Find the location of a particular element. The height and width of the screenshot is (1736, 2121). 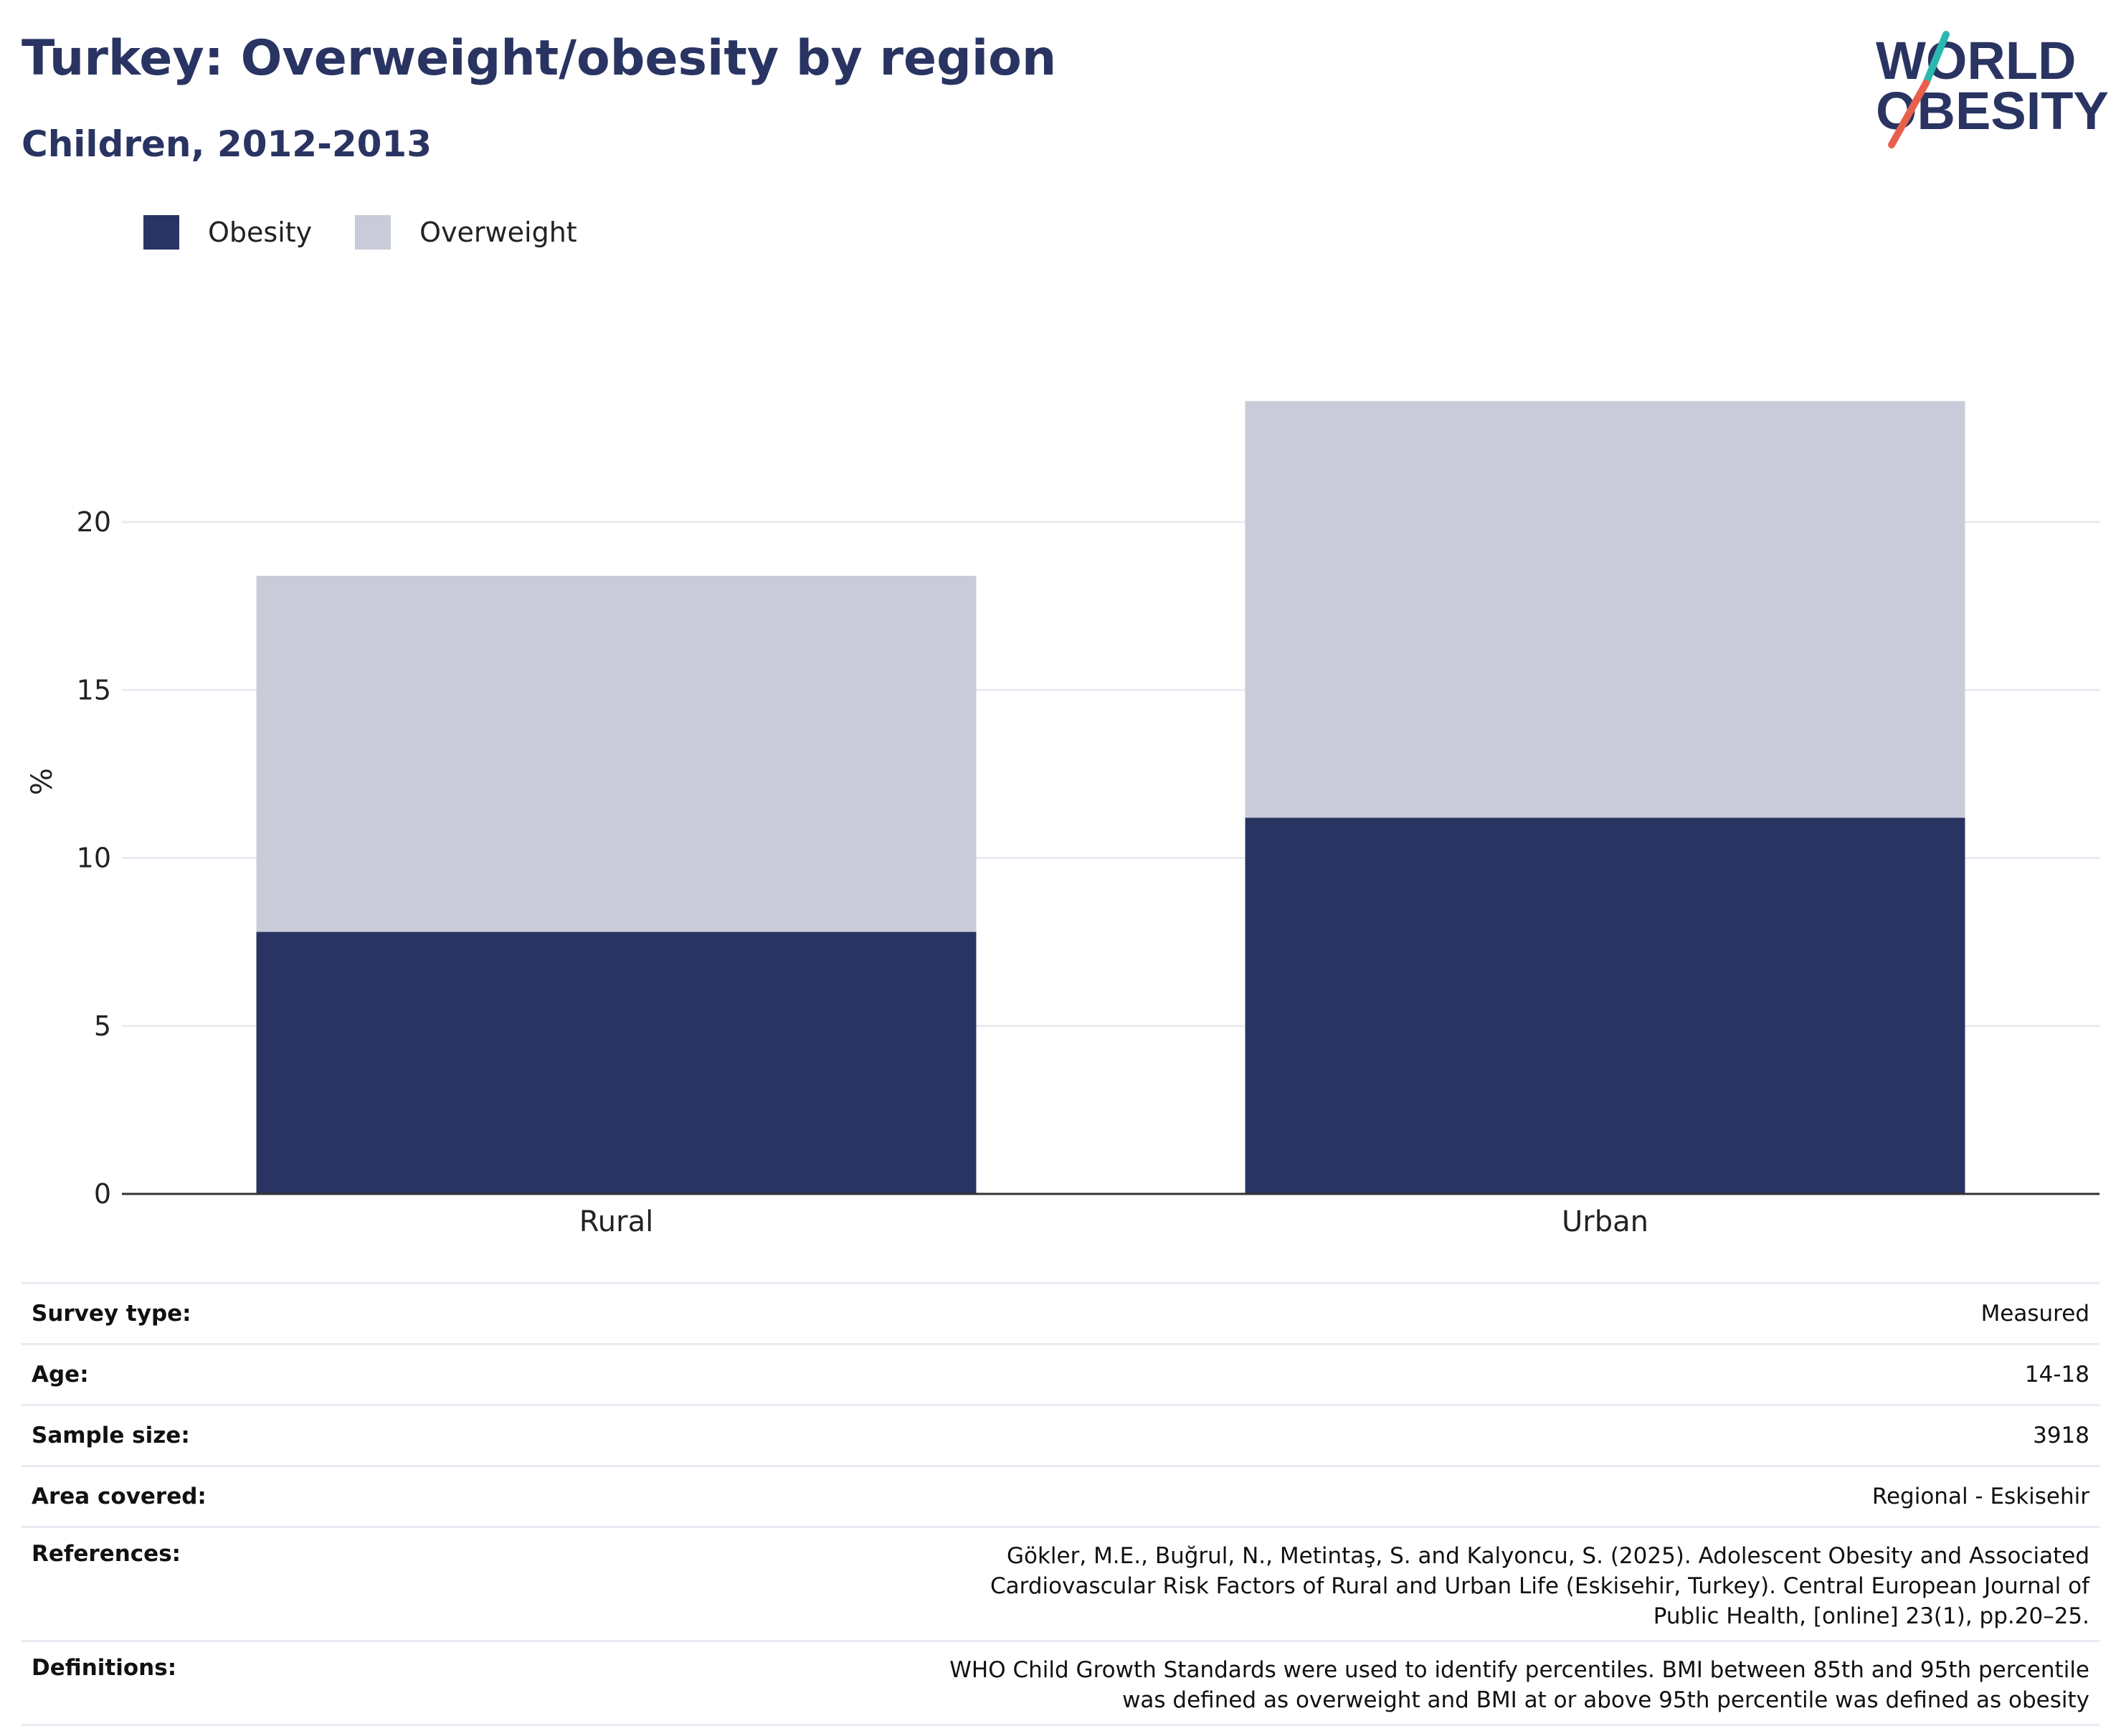

bar-overweight-rural is located at coordinates (616, 753).